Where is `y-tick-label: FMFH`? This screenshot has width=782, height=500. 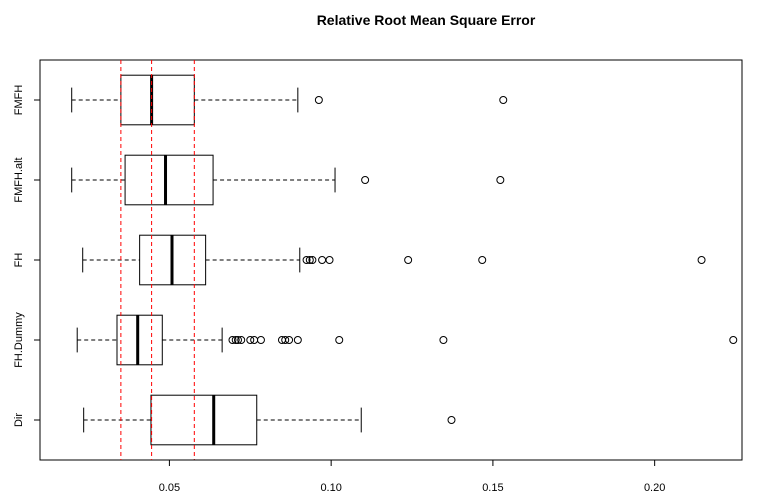 y-tick-label: FMFH is located at coordinates (19, 100).